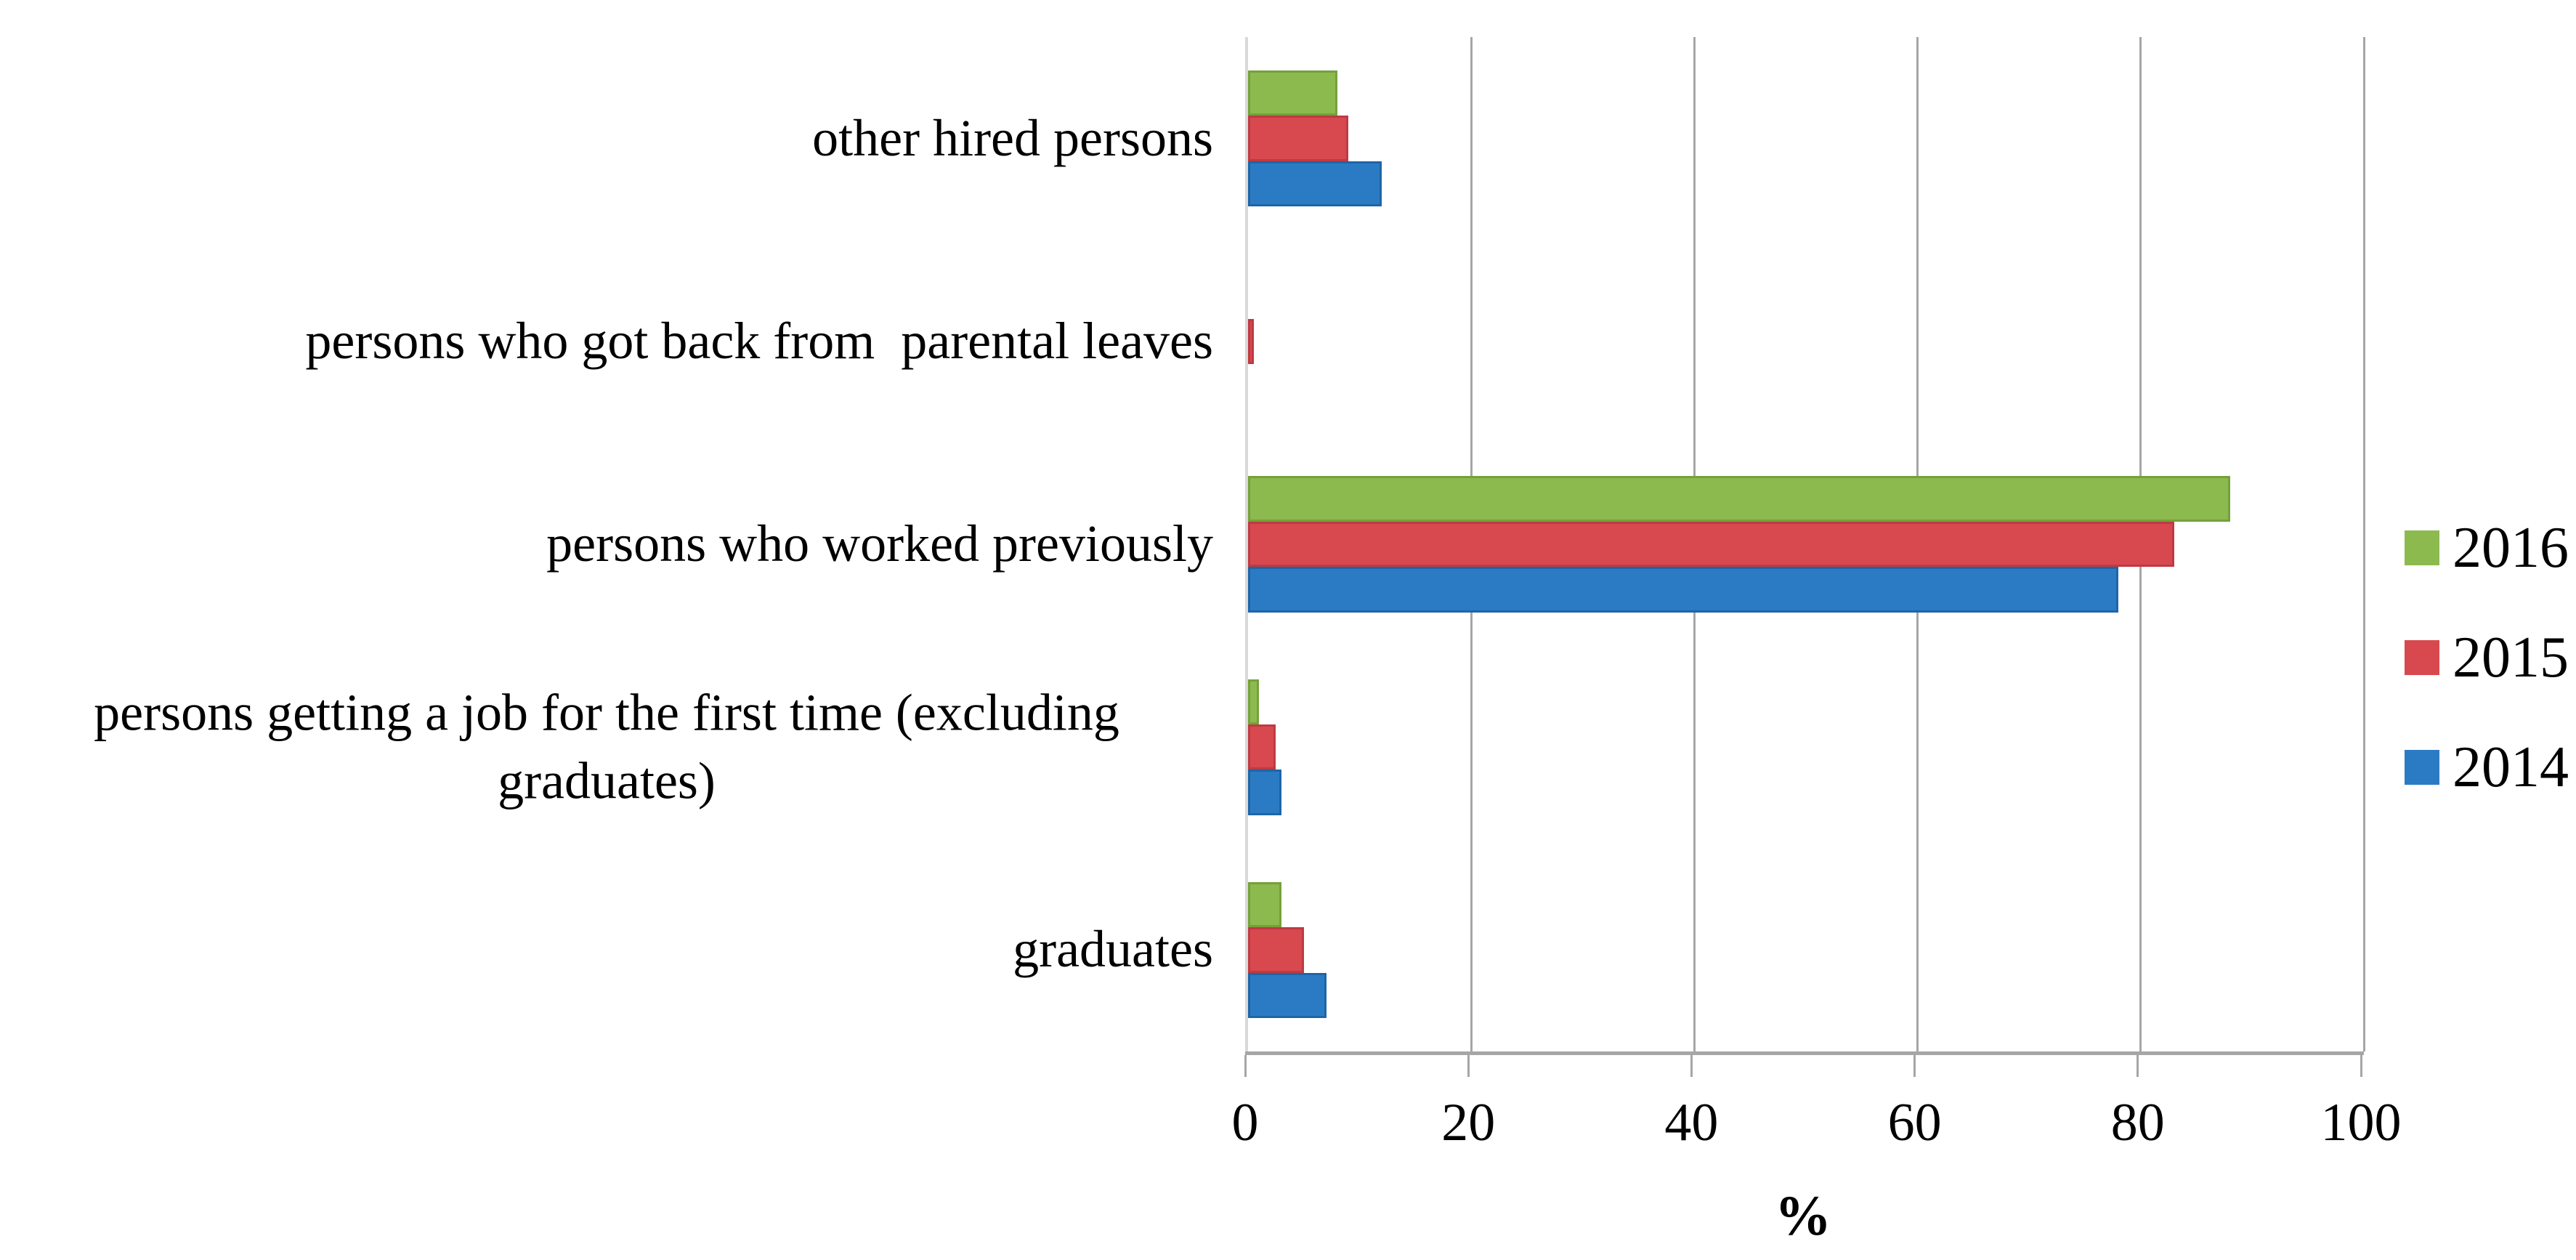 Image resolution: width=2576 pixels, height=1260 pixels. Describe the element at coordinates (2137, 1123) in the screenshot. I see `x-tick-label-80: 80` at that location.